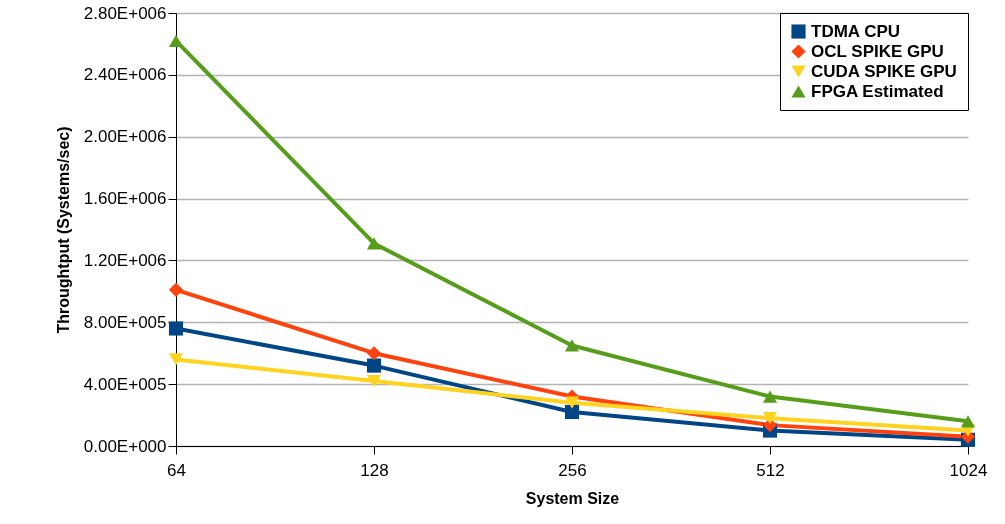 The width and height of the screenshot is (1005, 524). Describe the element at coordinates (572, 470) in the screenshot. I see `x-tick-label: 256` at that location.